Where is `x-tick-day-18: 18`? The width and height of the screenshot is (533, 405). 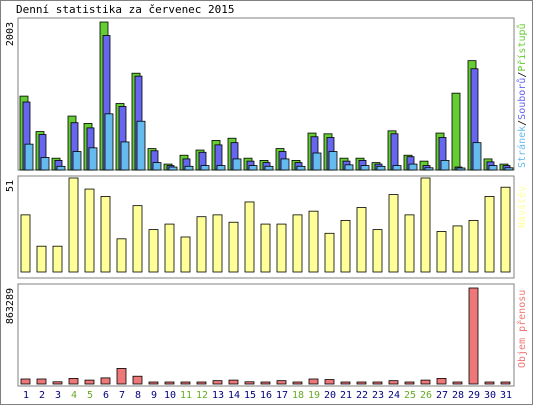
x-tick-day-18: 18 is located at coordinates (298, 395).